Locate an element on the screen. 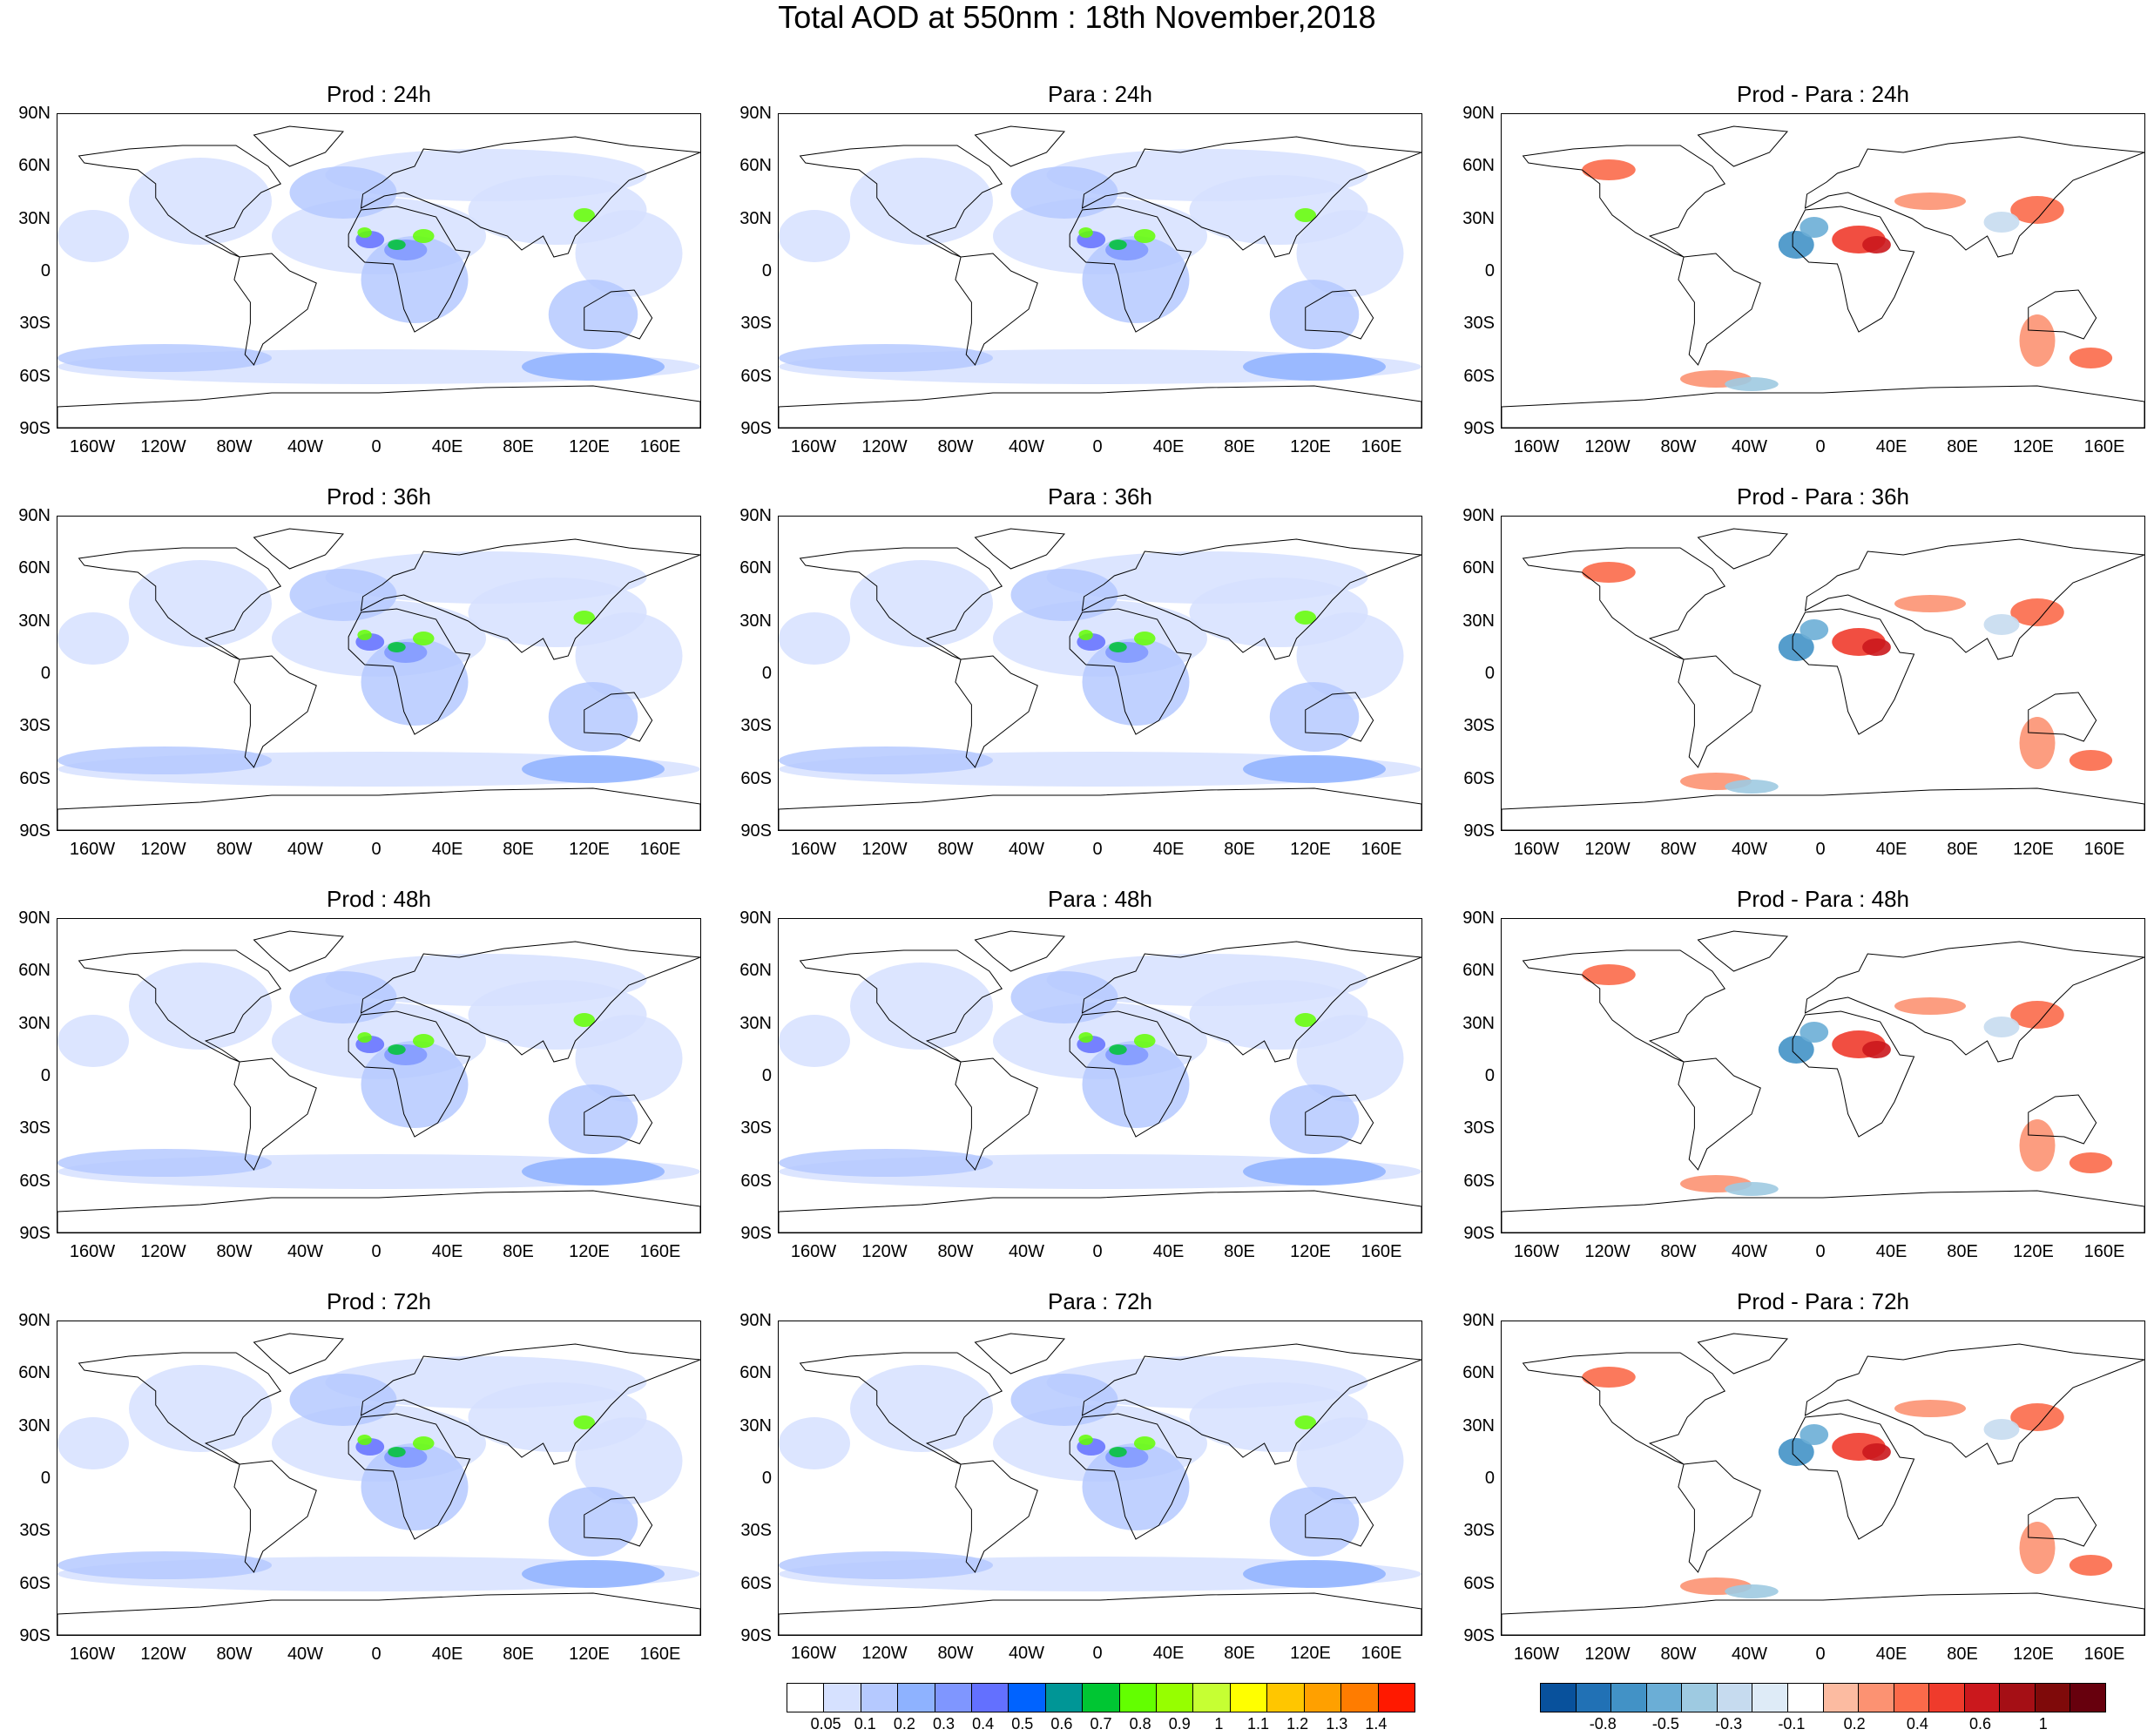 Image resolution: width=2154 pixels, height=1736 pixels. panel-title: Prod : 36h is located at coordinates (379, 496).